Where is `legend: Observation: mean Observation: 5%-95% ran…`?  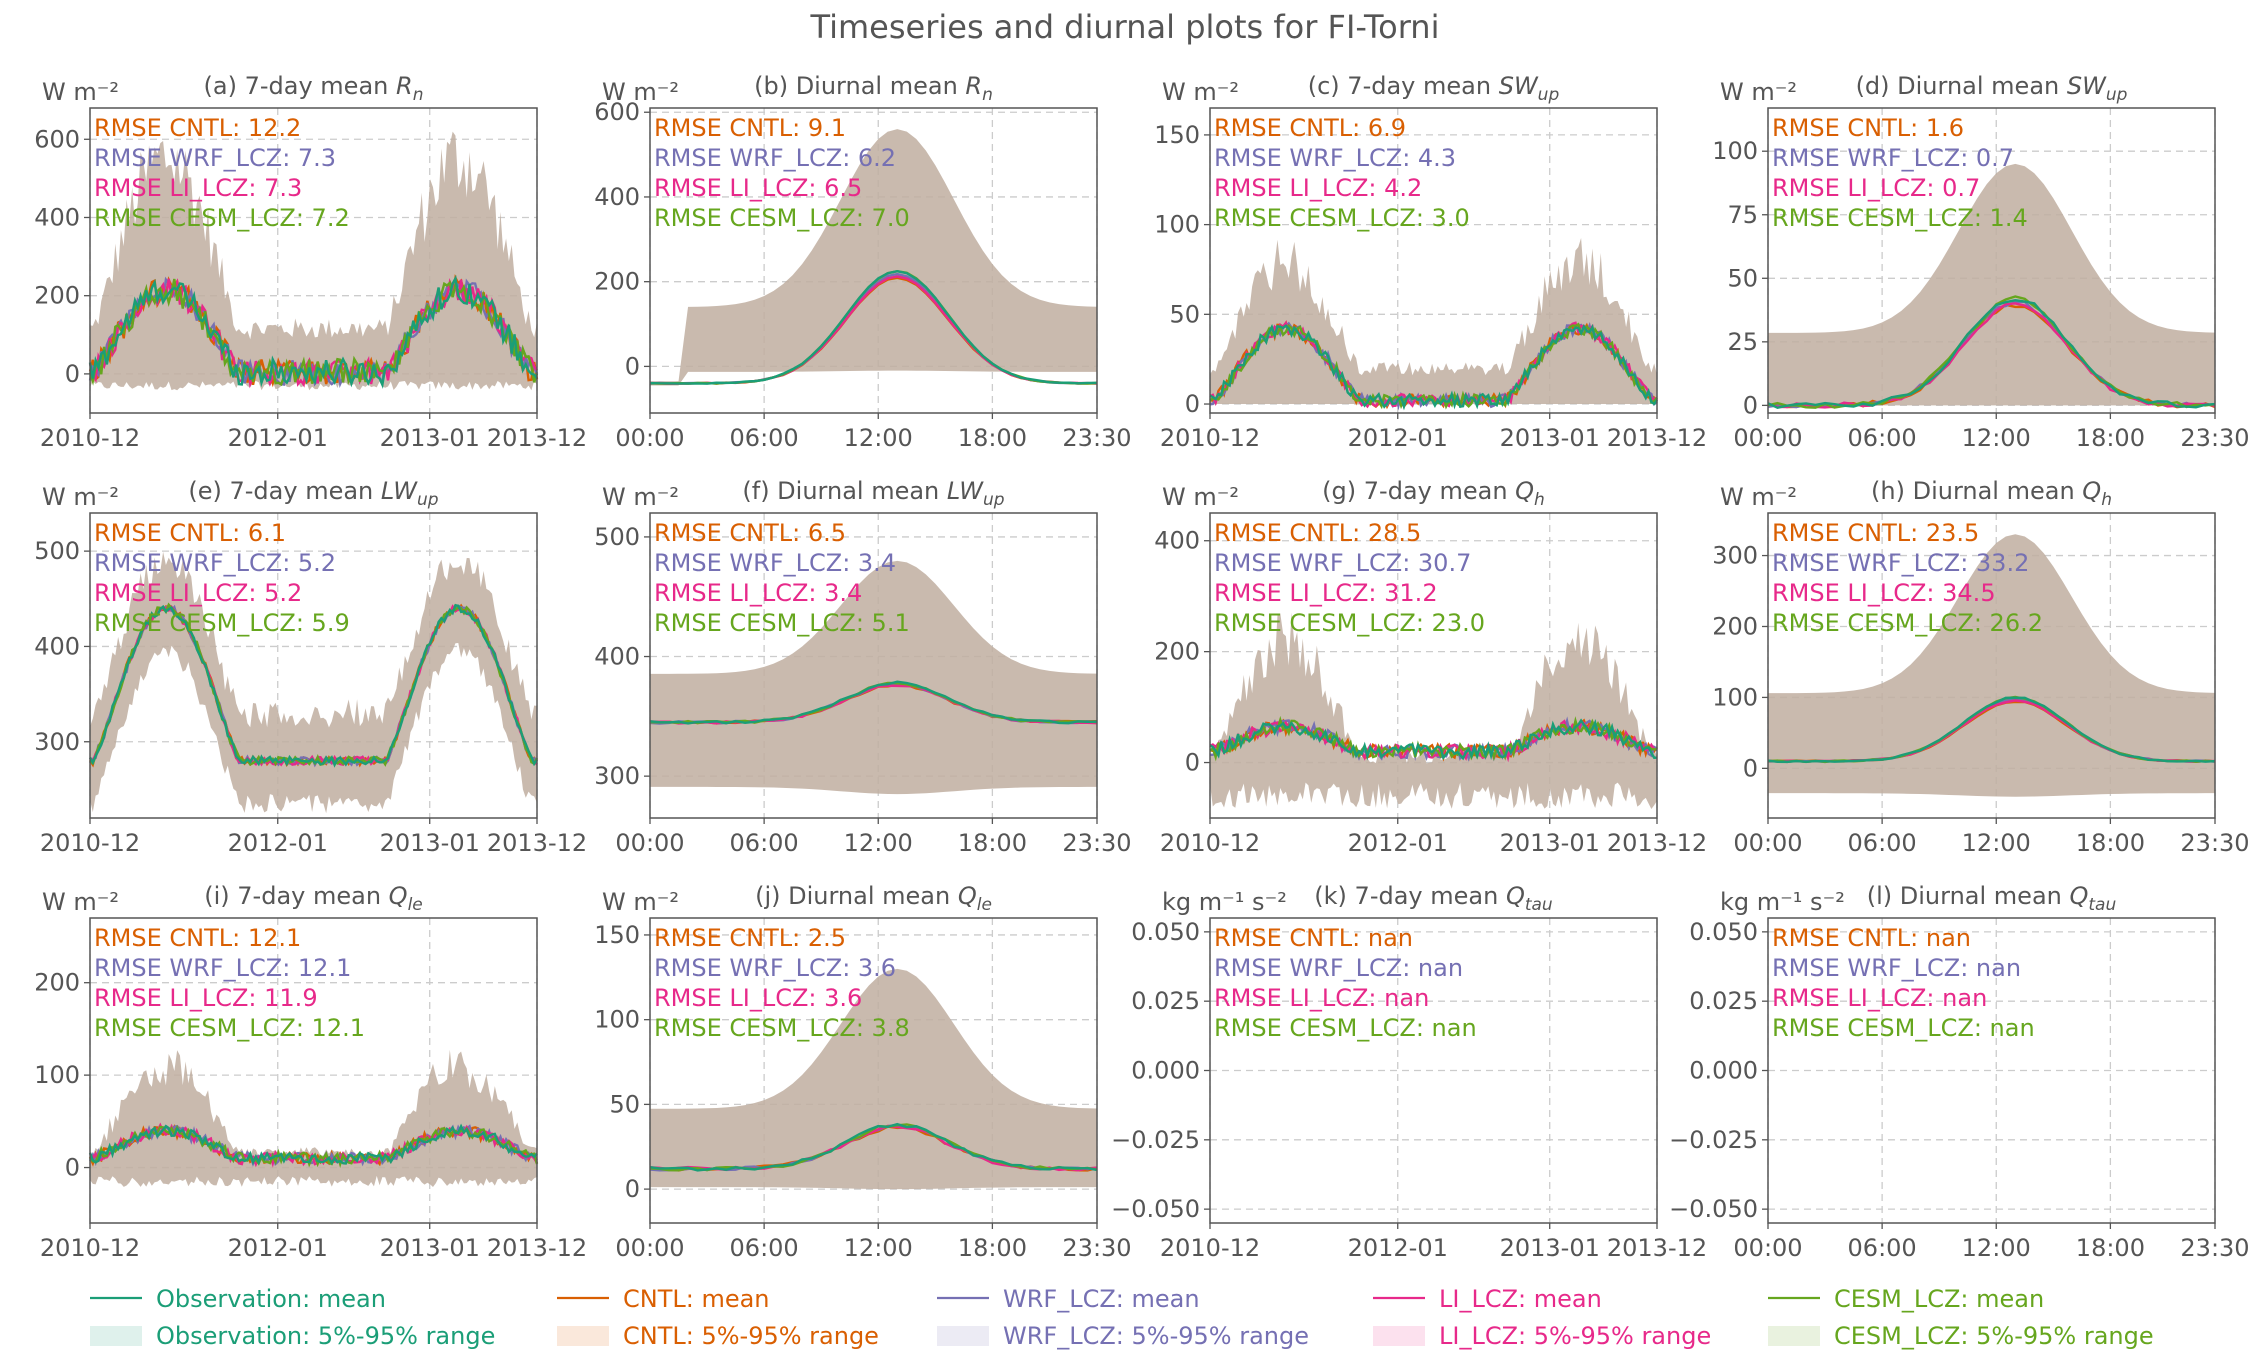
legend: Observation: mean Observation: 5%-95% ran… is located at coordinates (1122, 1317).